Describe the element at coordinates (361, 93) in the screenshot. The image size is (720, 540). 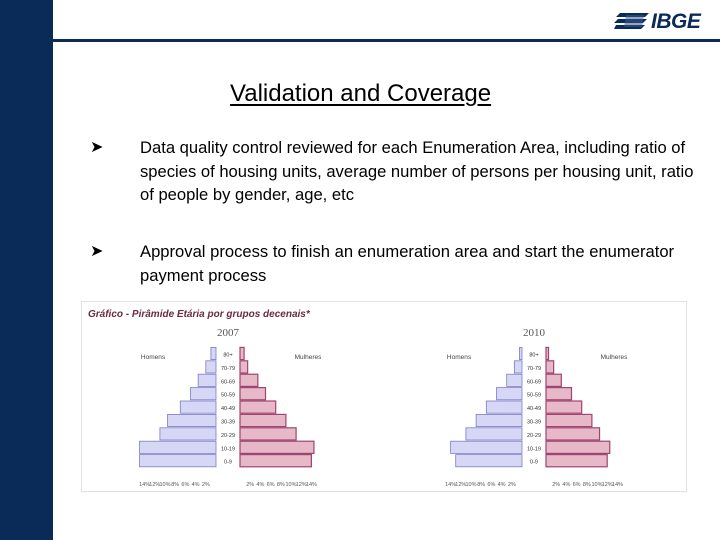
I see `slide-title: Validation and Coverage` at that location.